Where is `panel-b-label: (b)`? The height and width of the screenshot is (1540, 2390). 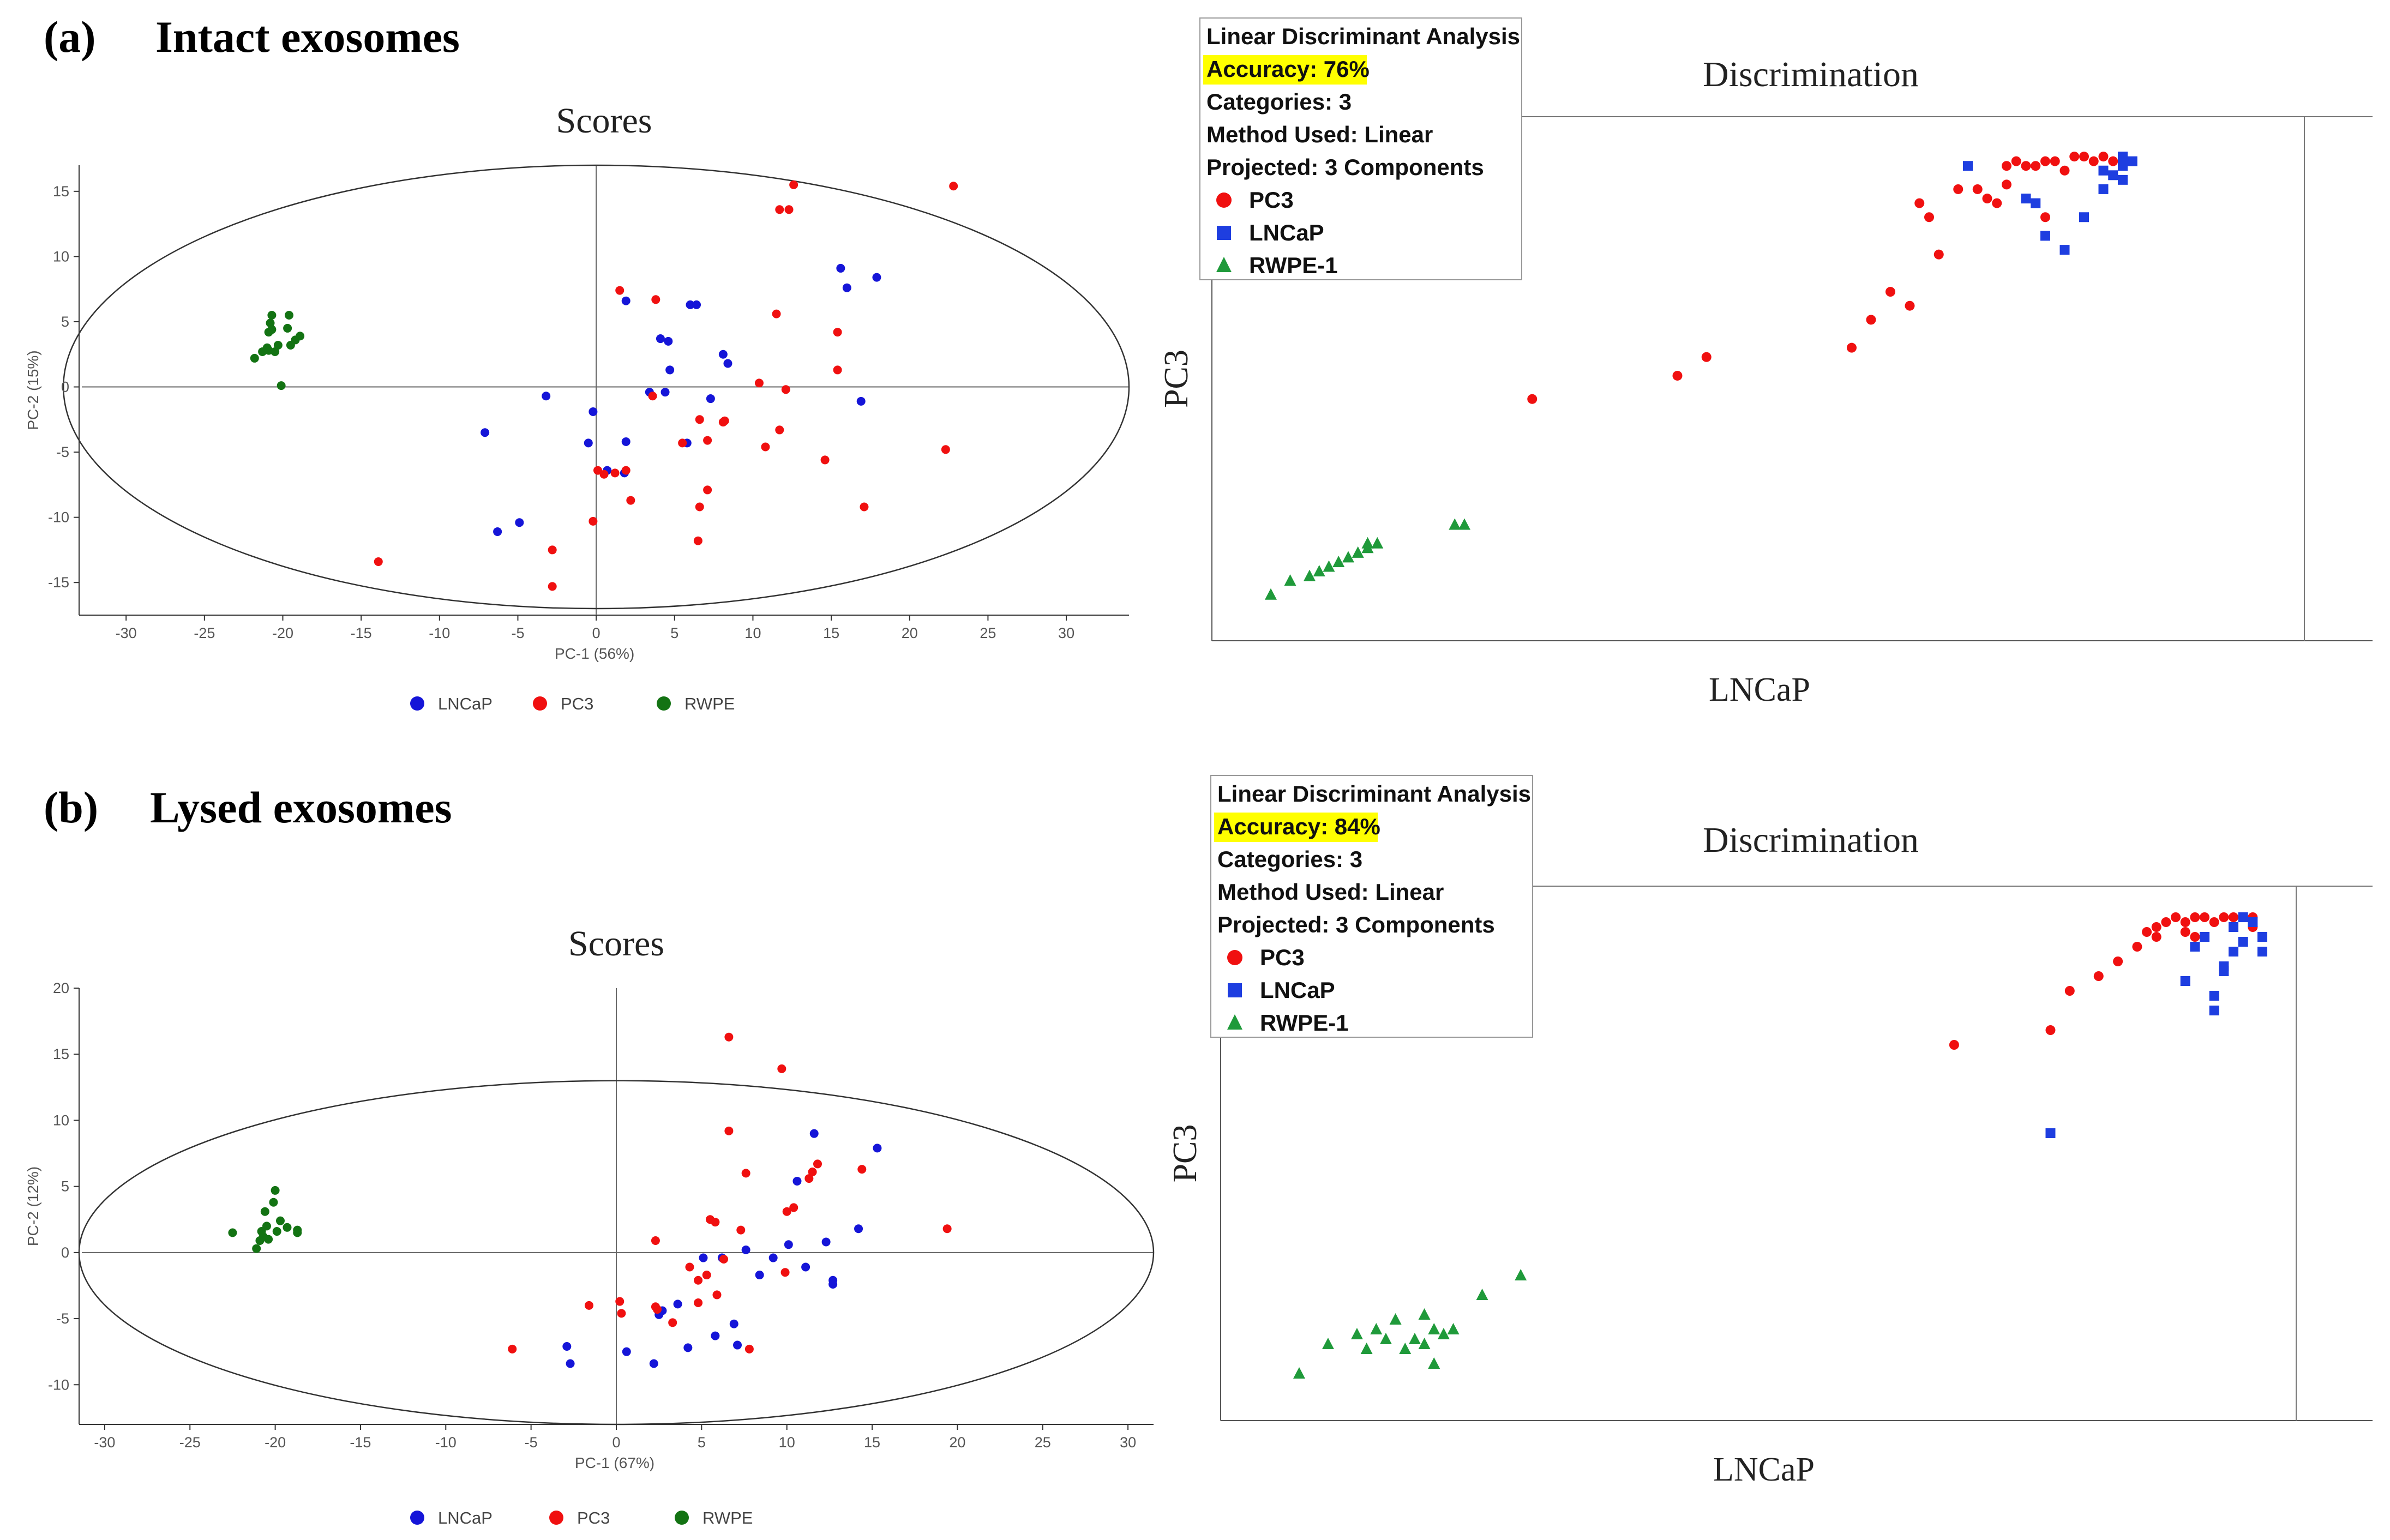 panel-b-label: (b) is located at coordinates (71, 807).